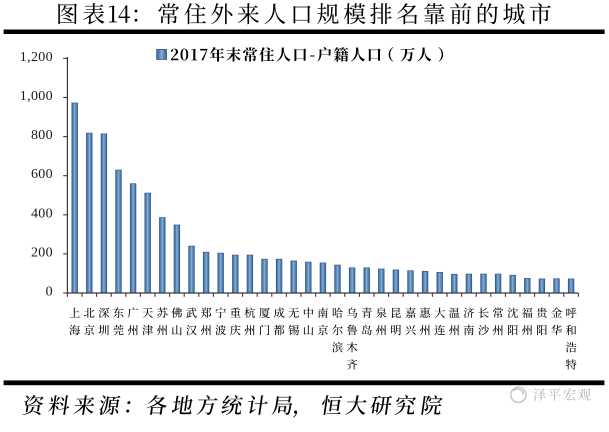  Describe the element at coordinates (42, 213) in the screenshot. I see `svg-text: 400` at that location.